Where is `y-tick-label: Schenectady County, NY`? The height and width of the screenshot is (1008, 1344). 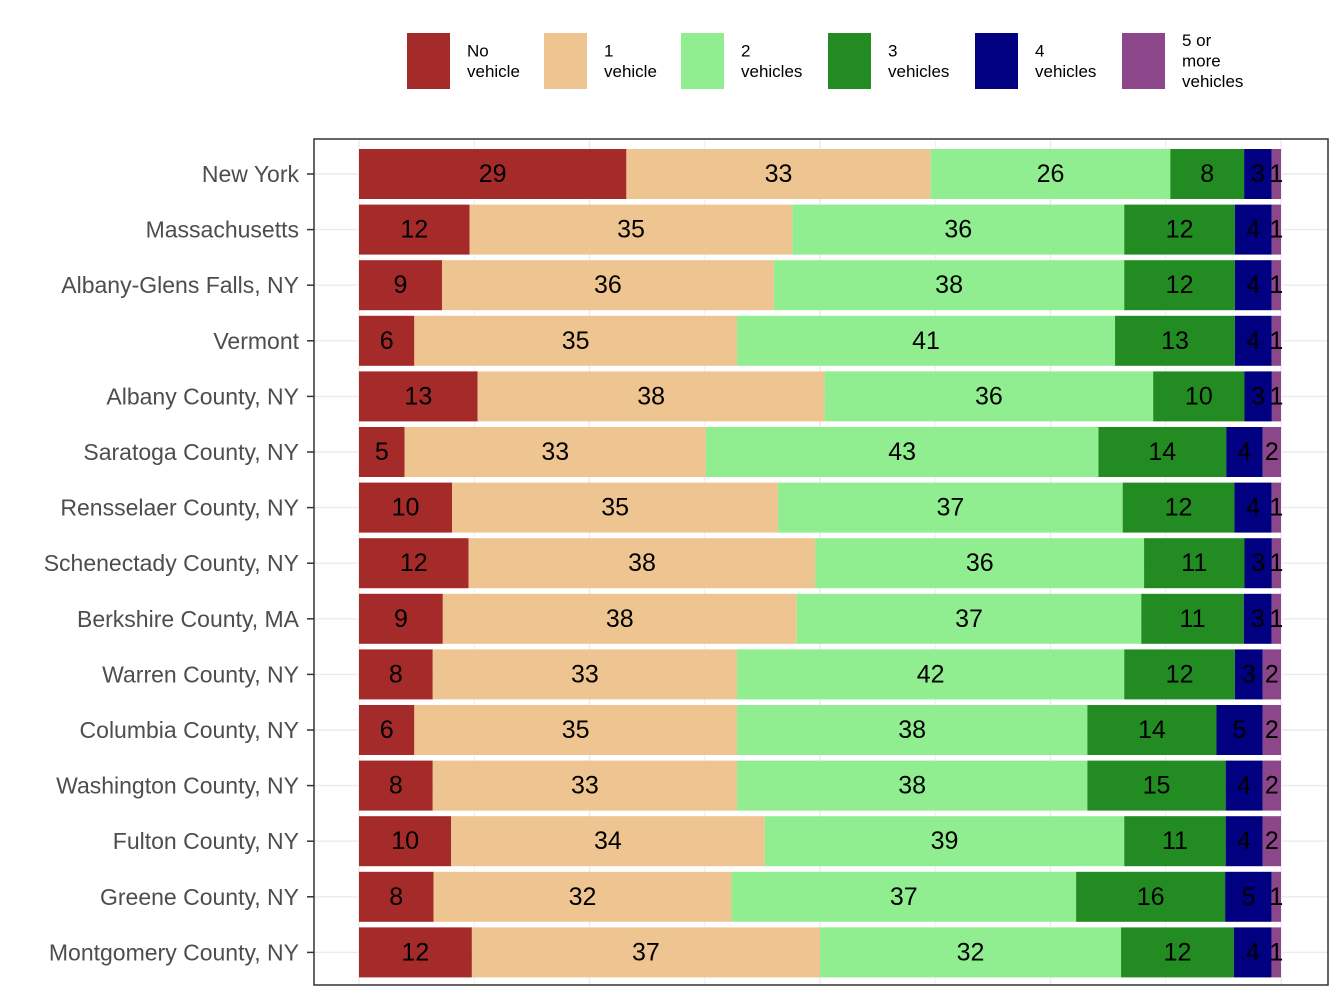
y-tick-label: Schenectady County, NY is located at coordinates (171, 563).